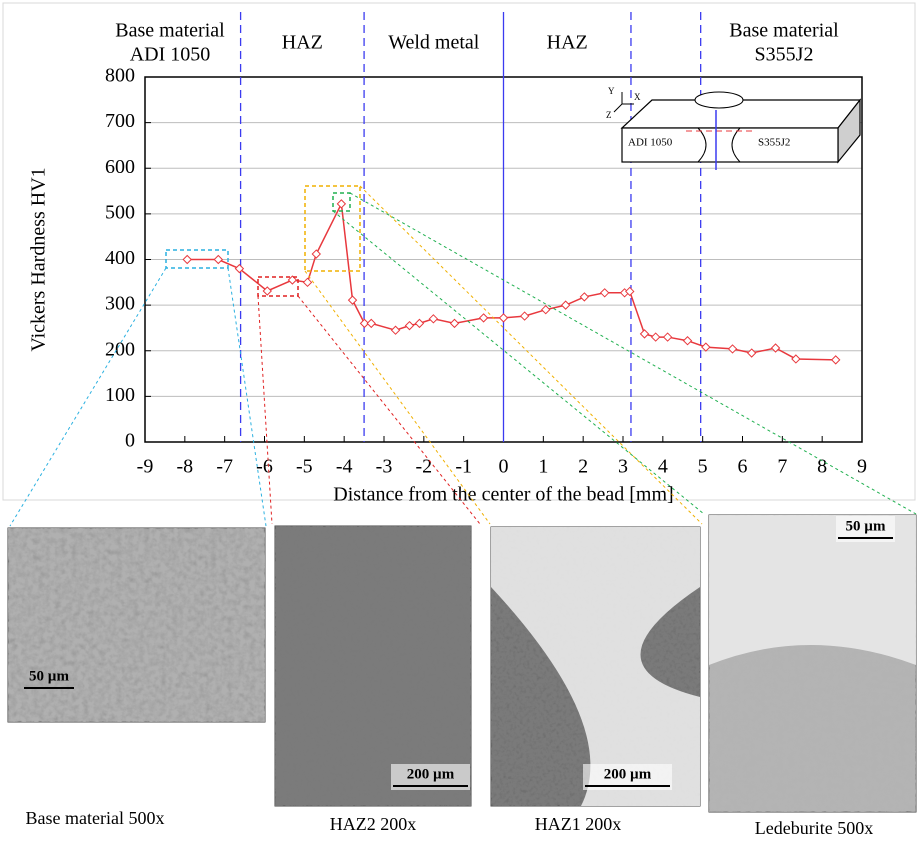 The image size is (918, 842). Describe the element at coordinates (145, 467) in the screenshot. I see `x-tick-label: -9` at that location.